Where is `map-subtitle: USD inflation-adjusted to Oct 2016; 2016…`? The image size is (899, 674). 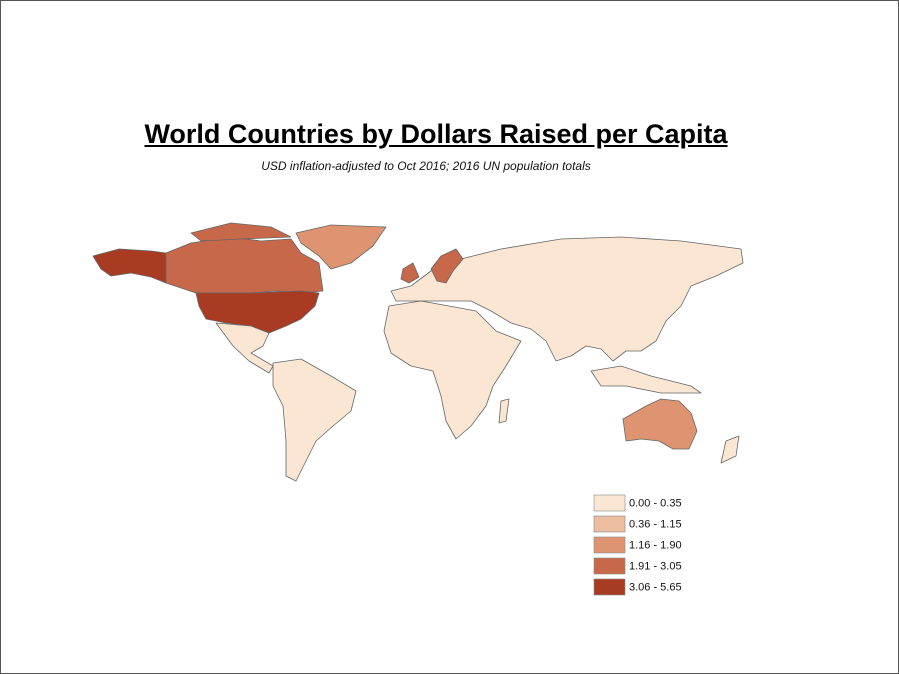
map-subtitle: USD inflation-adjusted to Oct 2016; 2016… is located at coordinates (426, 166).